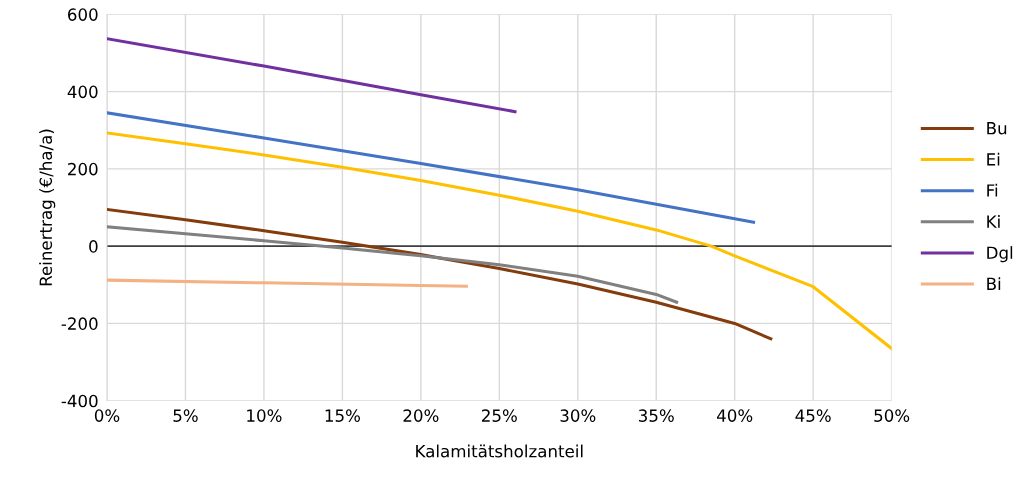  Describe the element at coordinates (79, 401) in the screenshot. I see `y-tick-label: -400` at that location.